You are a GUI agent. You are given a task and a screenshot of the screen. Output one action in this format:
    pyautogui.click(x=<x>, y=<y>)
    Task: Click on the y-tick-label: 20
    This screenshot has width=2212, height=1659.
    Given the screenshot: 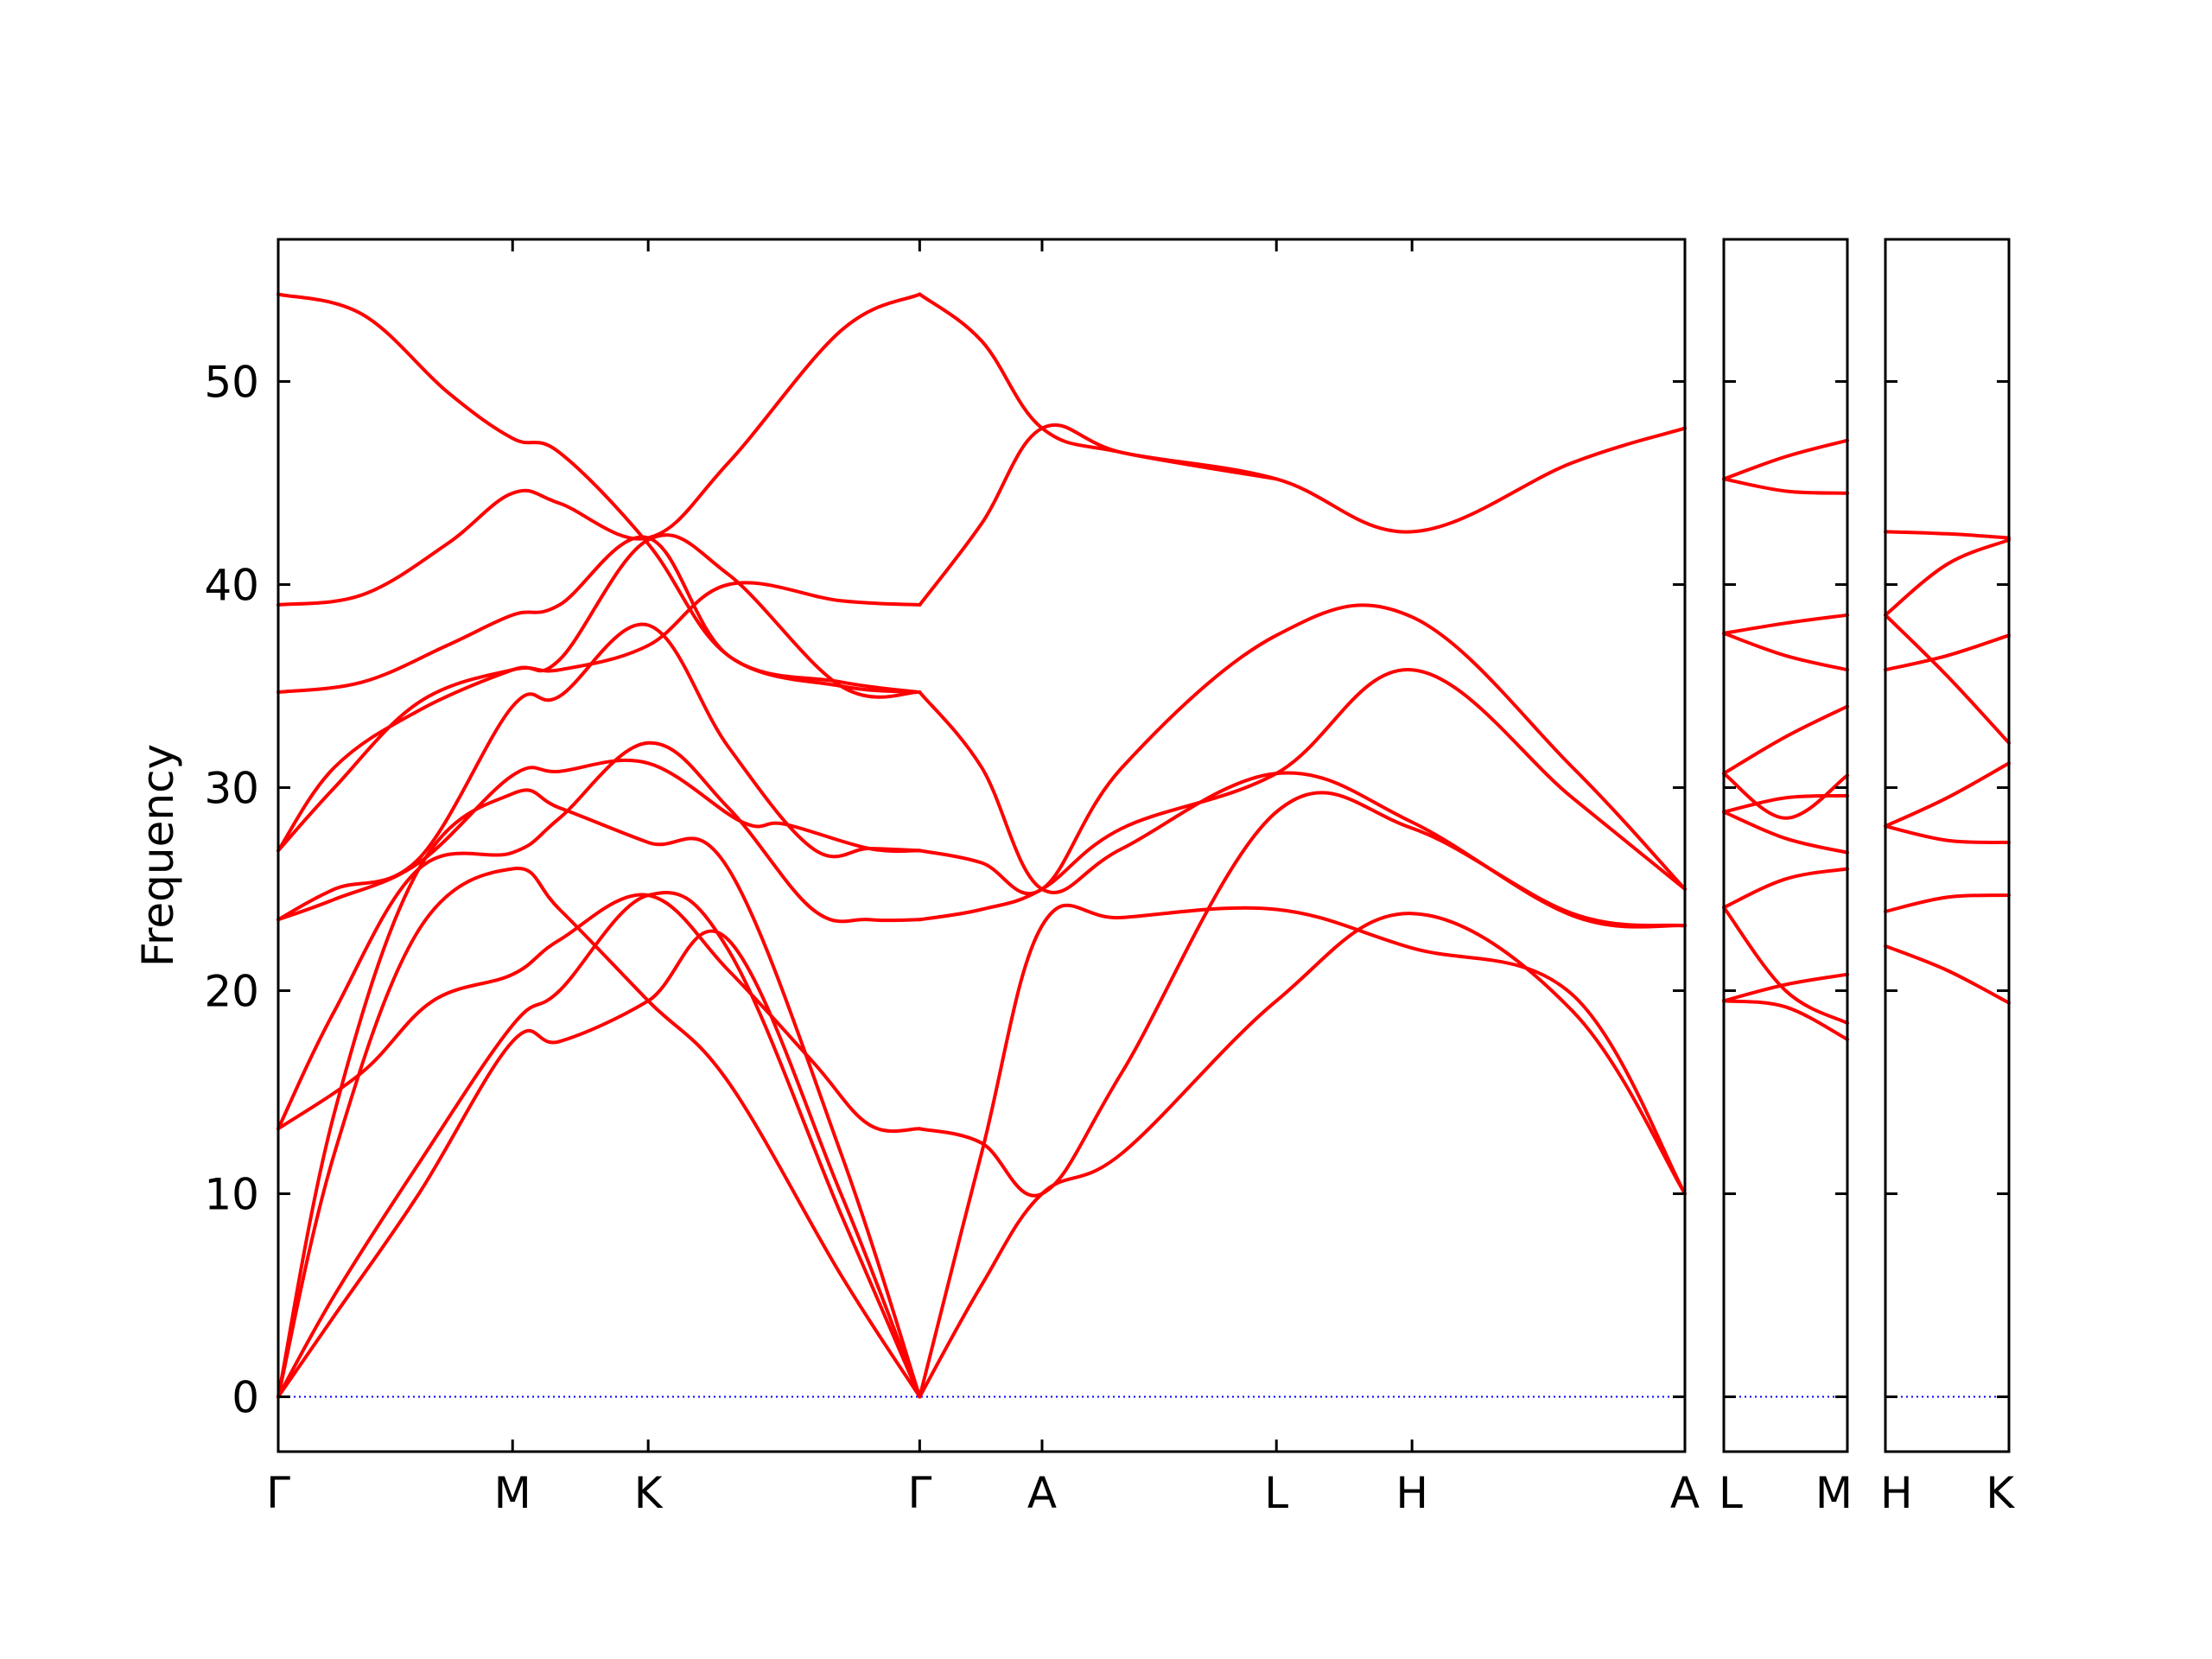 What is the action you would take?
    pyautogui.click(x=232, y=992)
    